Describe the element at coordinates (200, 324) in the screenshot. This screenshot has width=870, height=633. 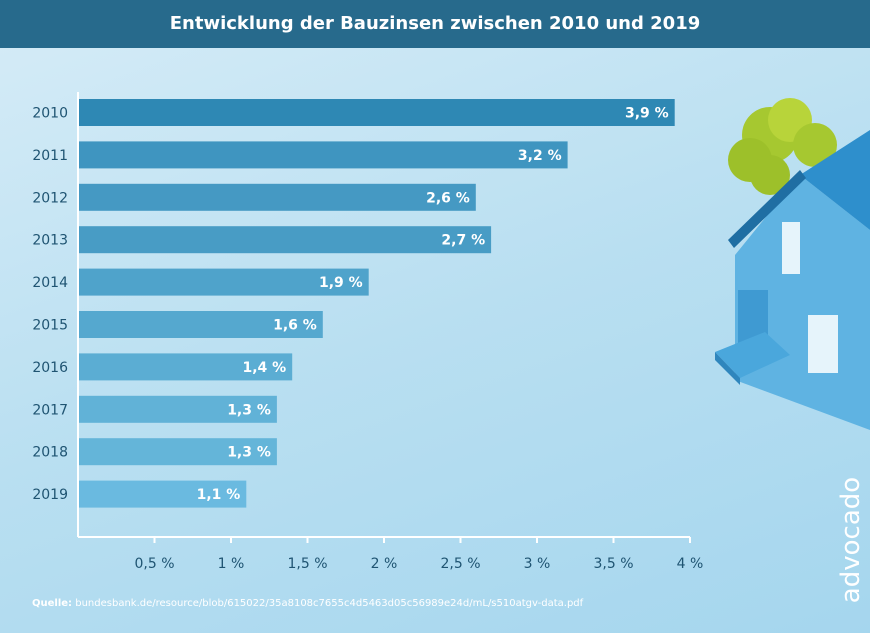
I see `bar-2015` at that location.